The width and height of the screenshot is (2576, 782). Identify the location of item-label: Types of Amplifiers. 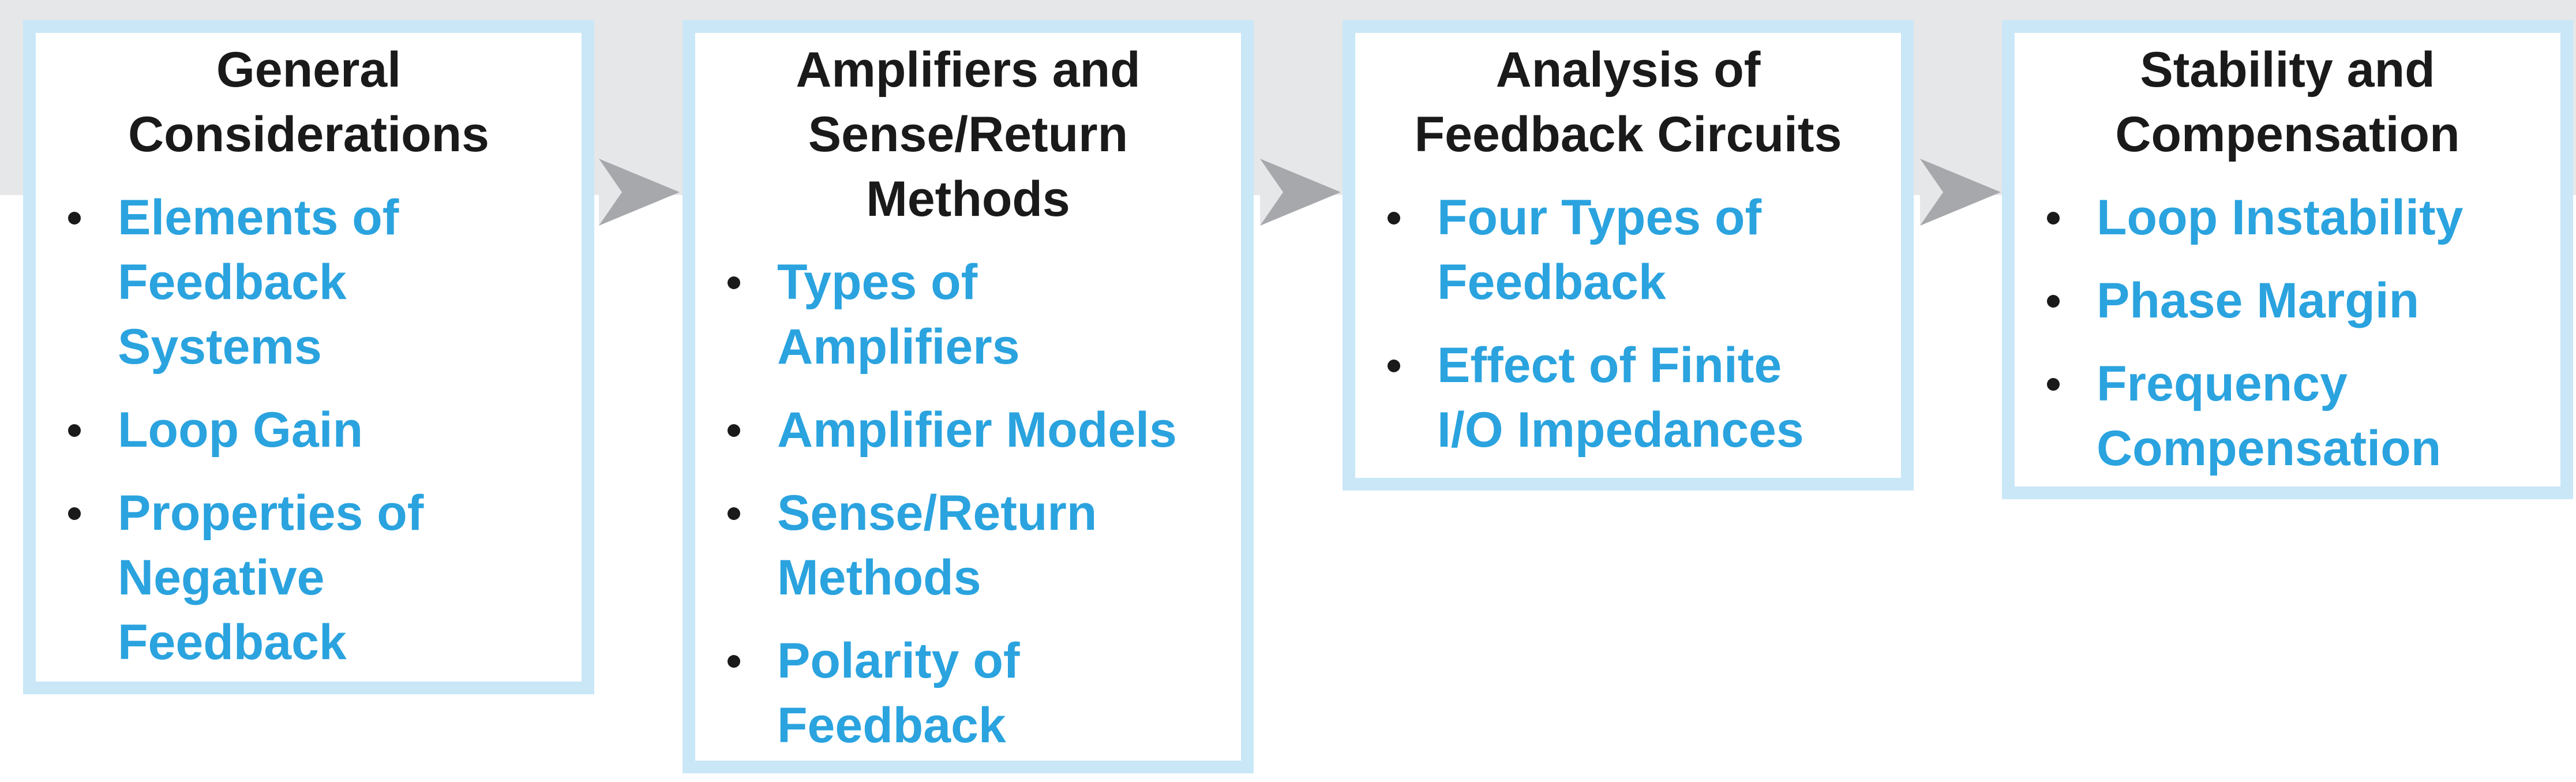
(898, 315).